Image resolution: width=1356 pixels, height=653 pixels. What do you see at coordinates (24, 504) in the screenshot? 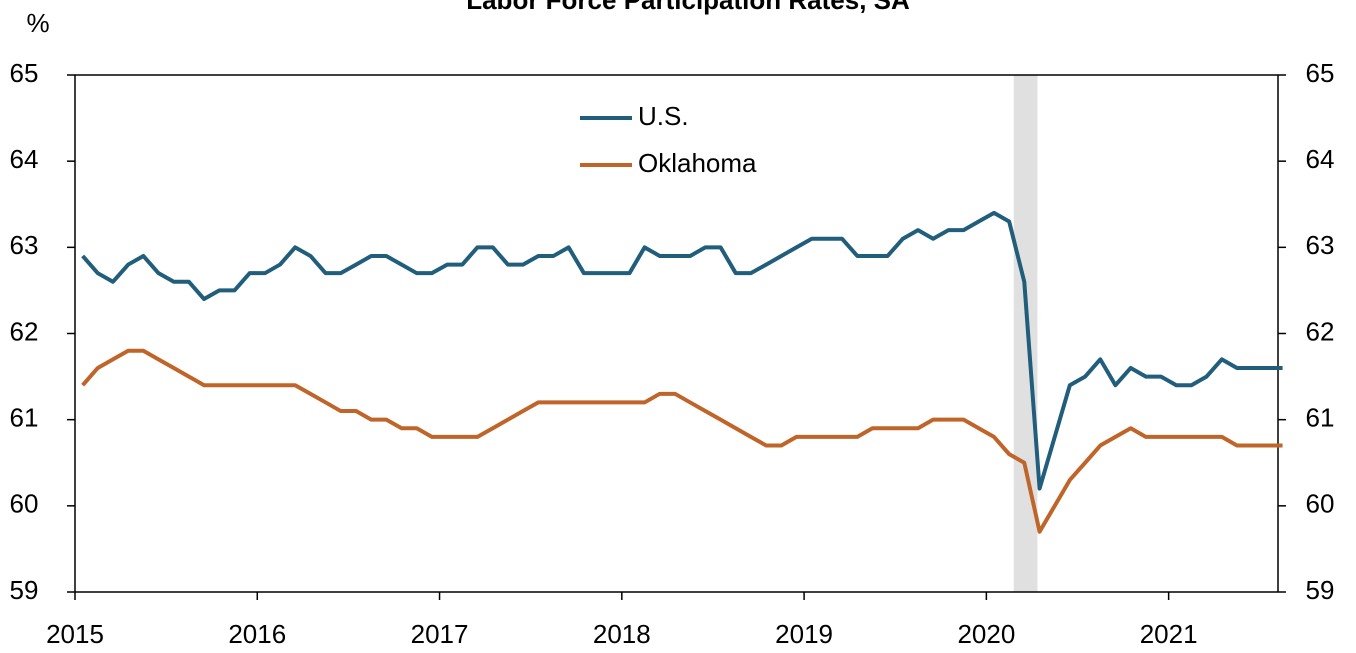
I see `y-tick-label: 60` at bounding box center [24, 504].